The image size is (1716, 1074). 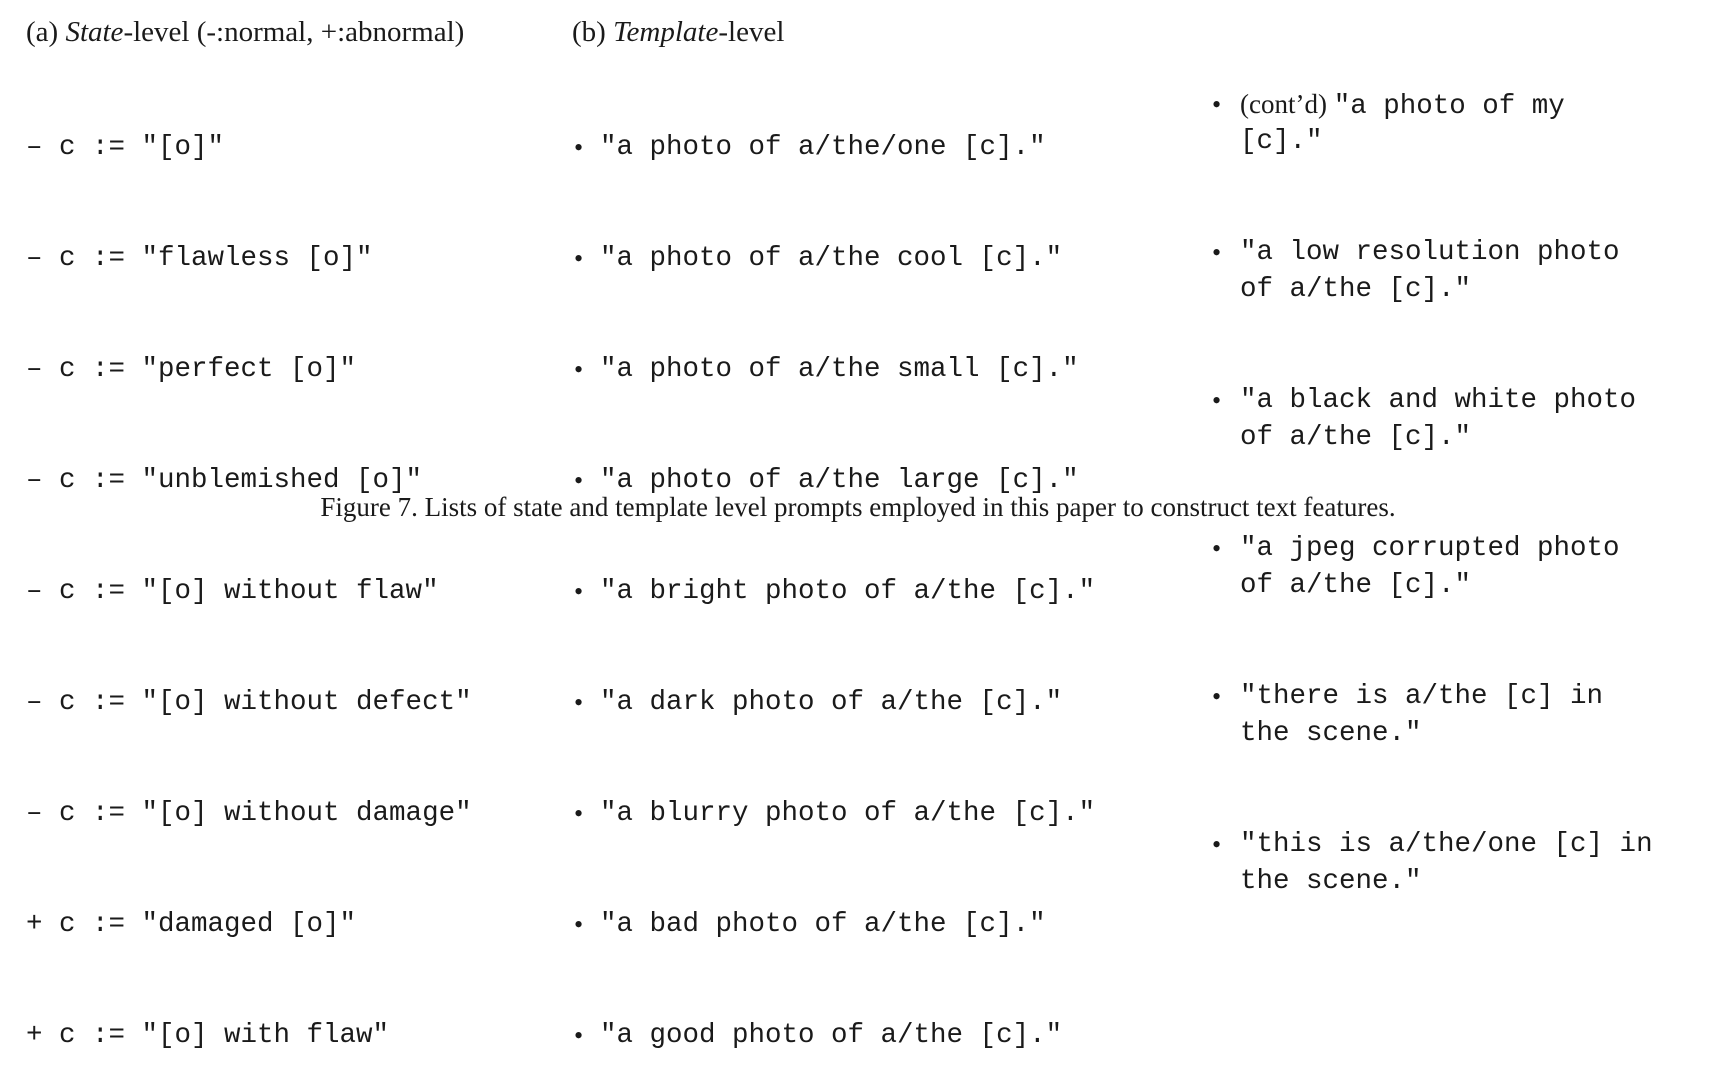 I want to click on template-contd-item: • "a jpeg corrupted photo of a/the [c].", so click(x=1460, y=567).